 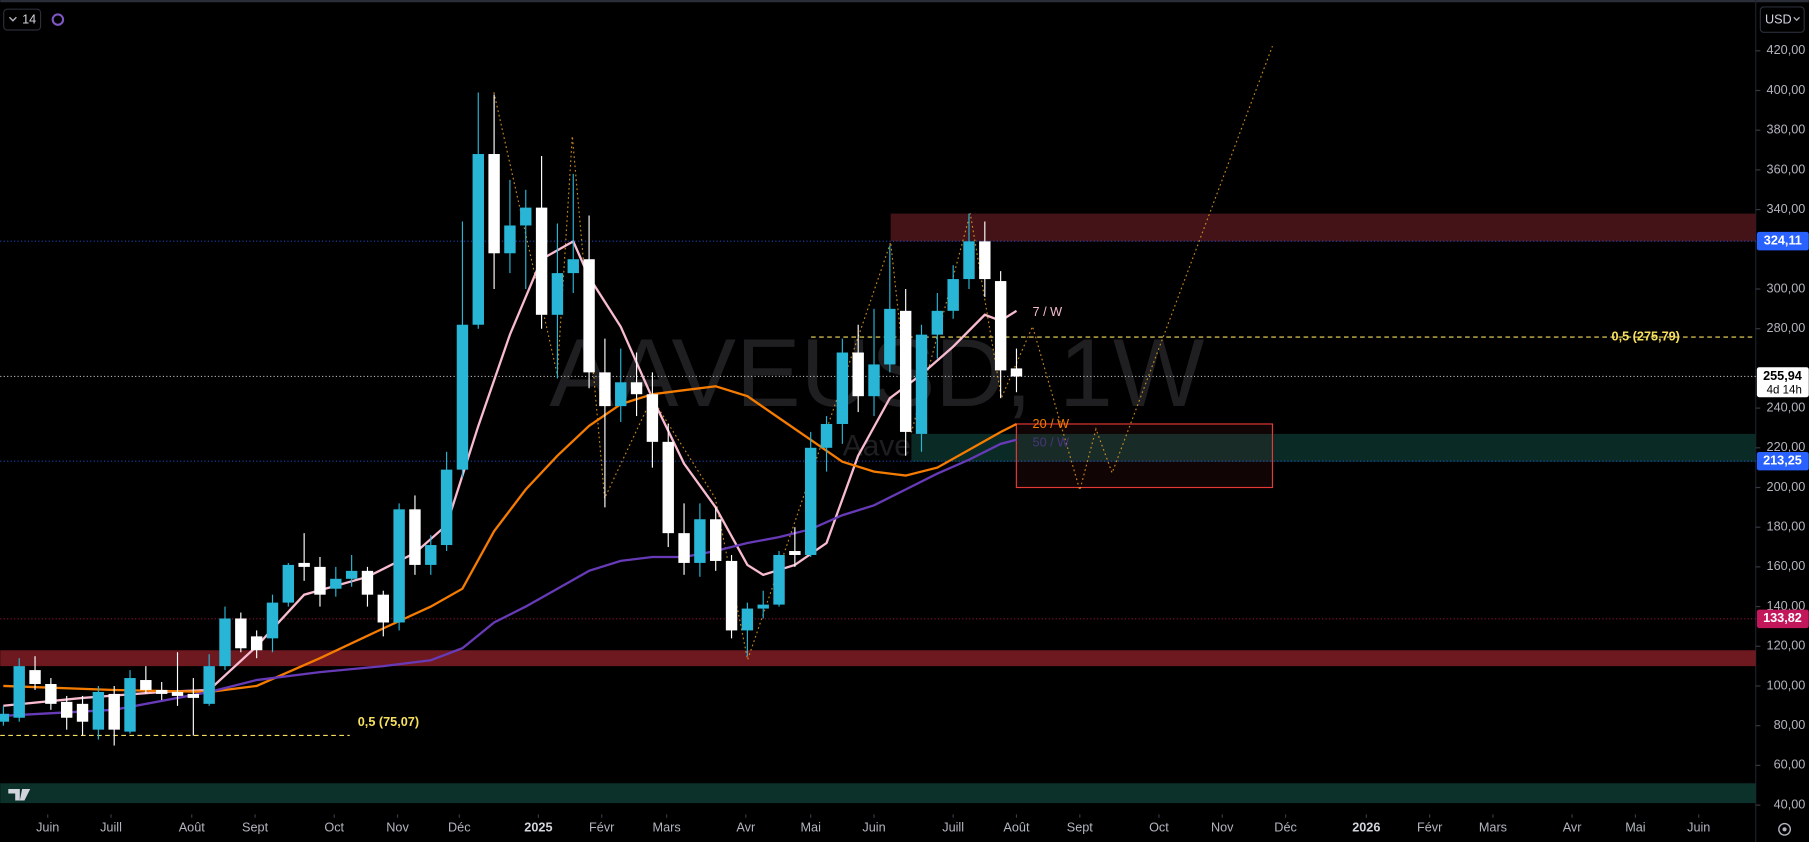 I want to click on x-tick-label: Déc, so click(x=459, y=828).